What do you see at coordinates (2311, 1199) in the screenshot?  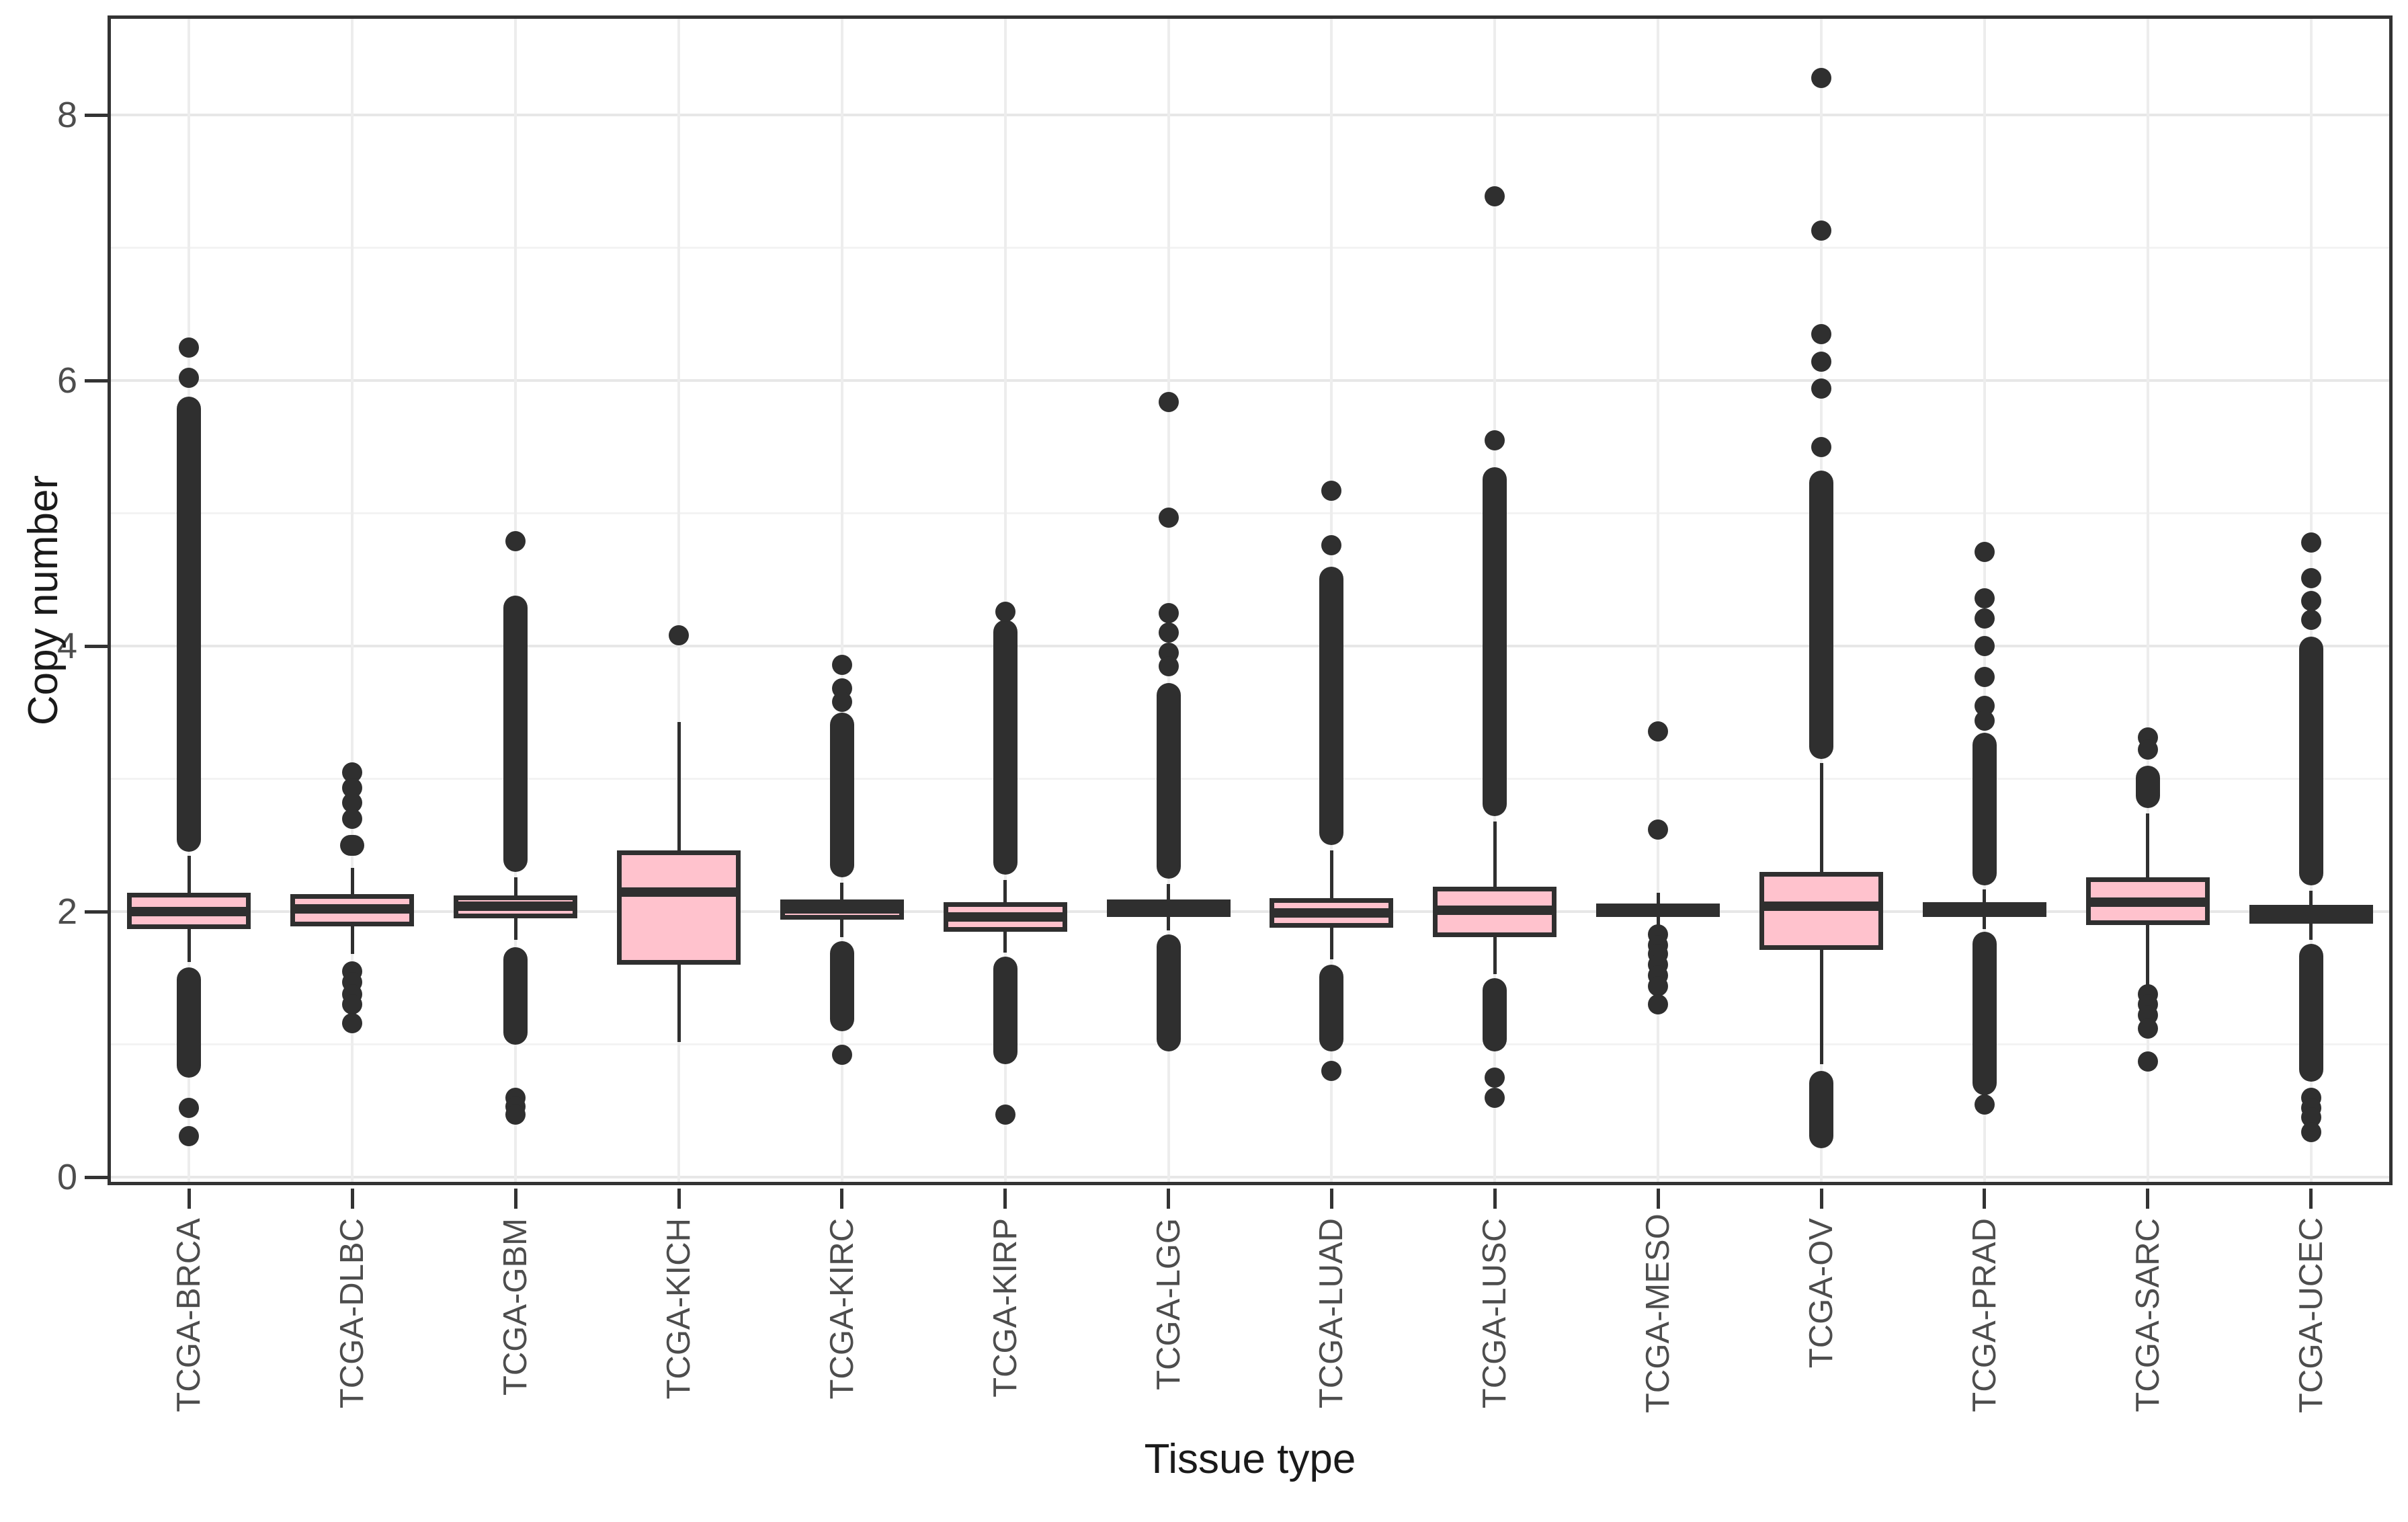 I see `x-tick-mark-TCGA-UCEC` at bounding box center [2311, 1199].